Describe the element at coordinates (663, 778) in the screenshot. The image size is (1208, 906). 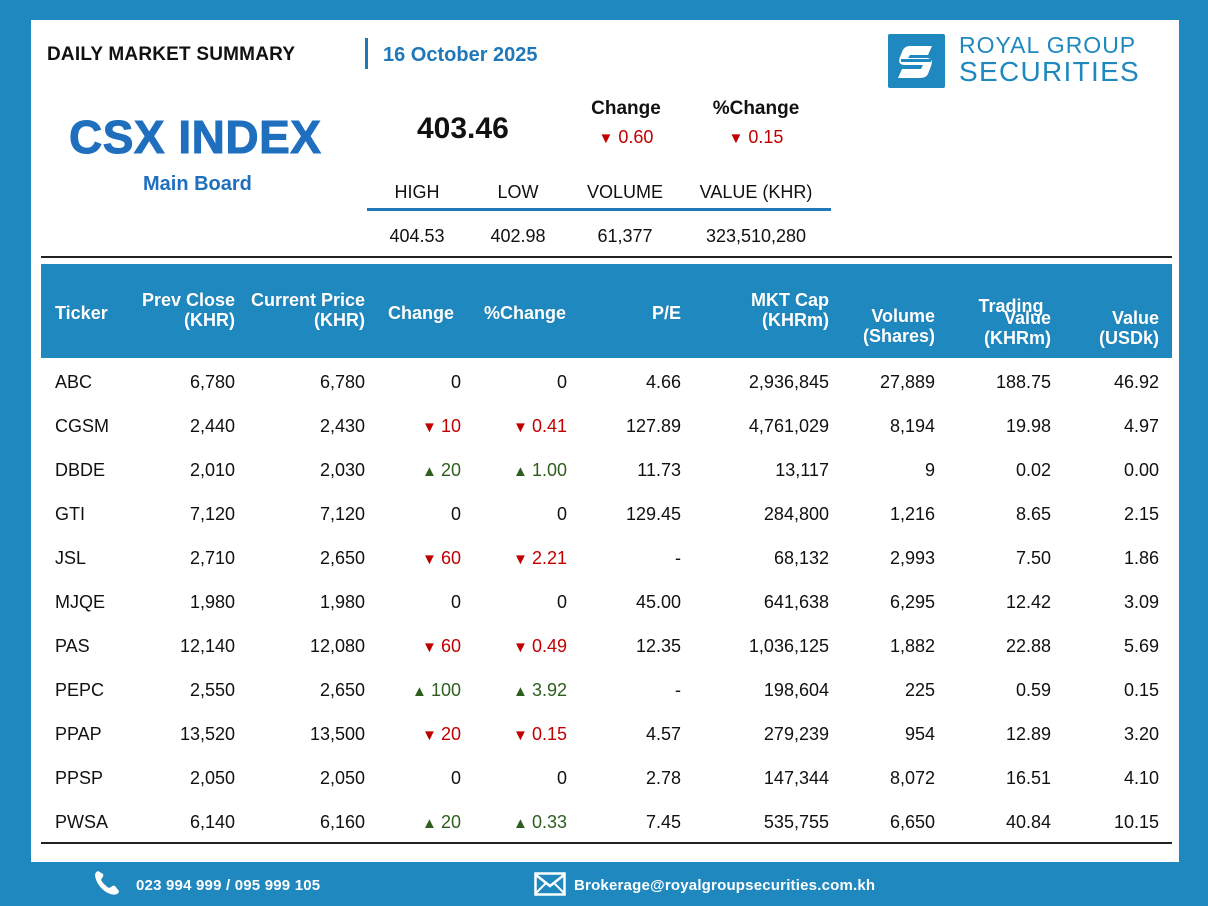
I see `cell-pe: 2.78` at that location.